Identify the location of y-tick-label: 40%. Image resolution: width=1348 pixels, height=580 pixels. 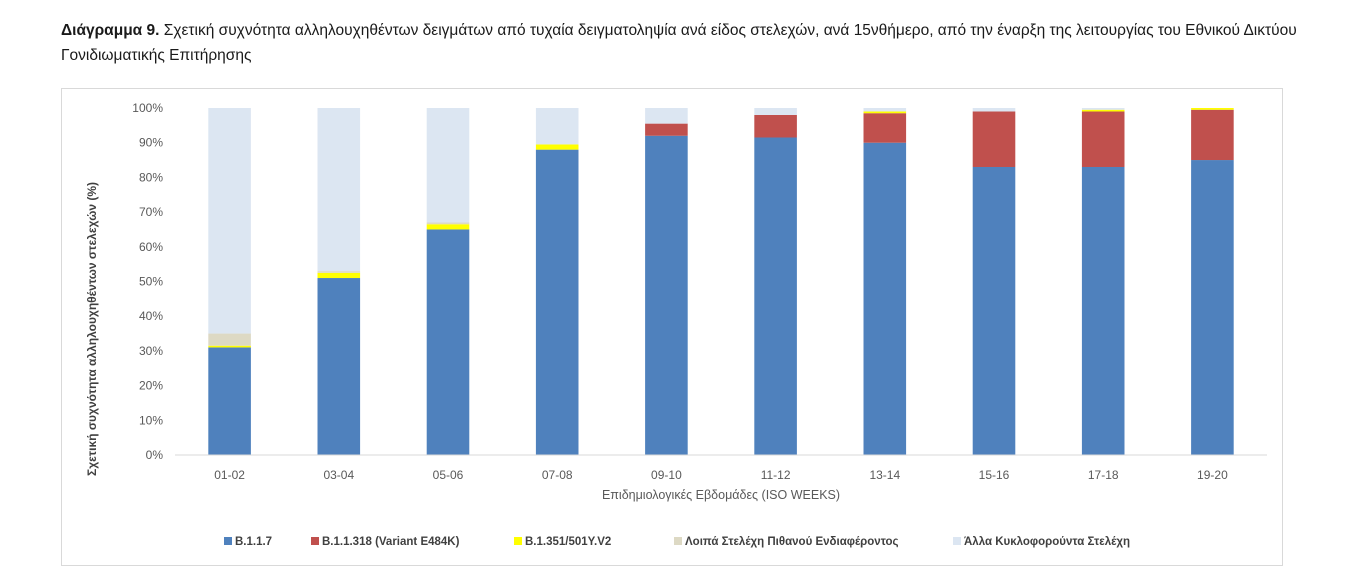
(151, 316).